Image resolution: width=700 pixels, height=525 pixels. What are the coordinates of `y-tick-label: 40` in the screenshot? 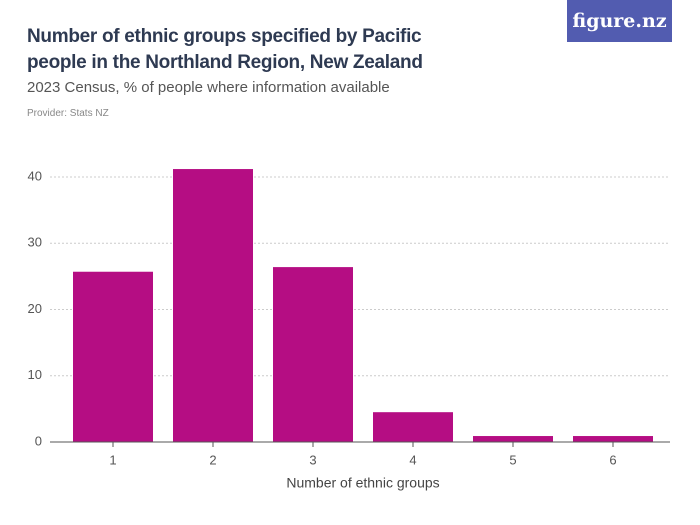 It's located at (35, 175).